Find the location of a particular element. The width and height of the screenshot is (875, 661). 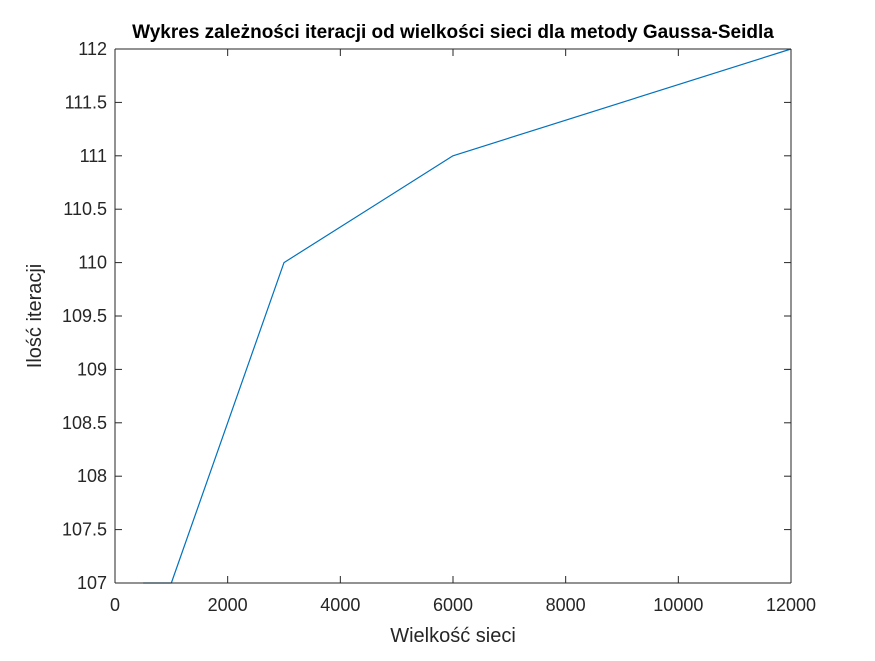

x-tick-label: 2000 is located at coordinates (228, 605).